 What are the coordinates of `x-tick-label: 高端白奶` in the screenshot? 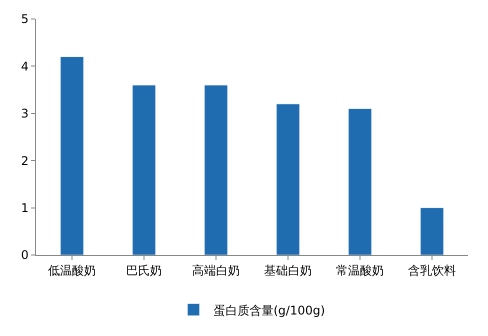 It's located at (216, 270).